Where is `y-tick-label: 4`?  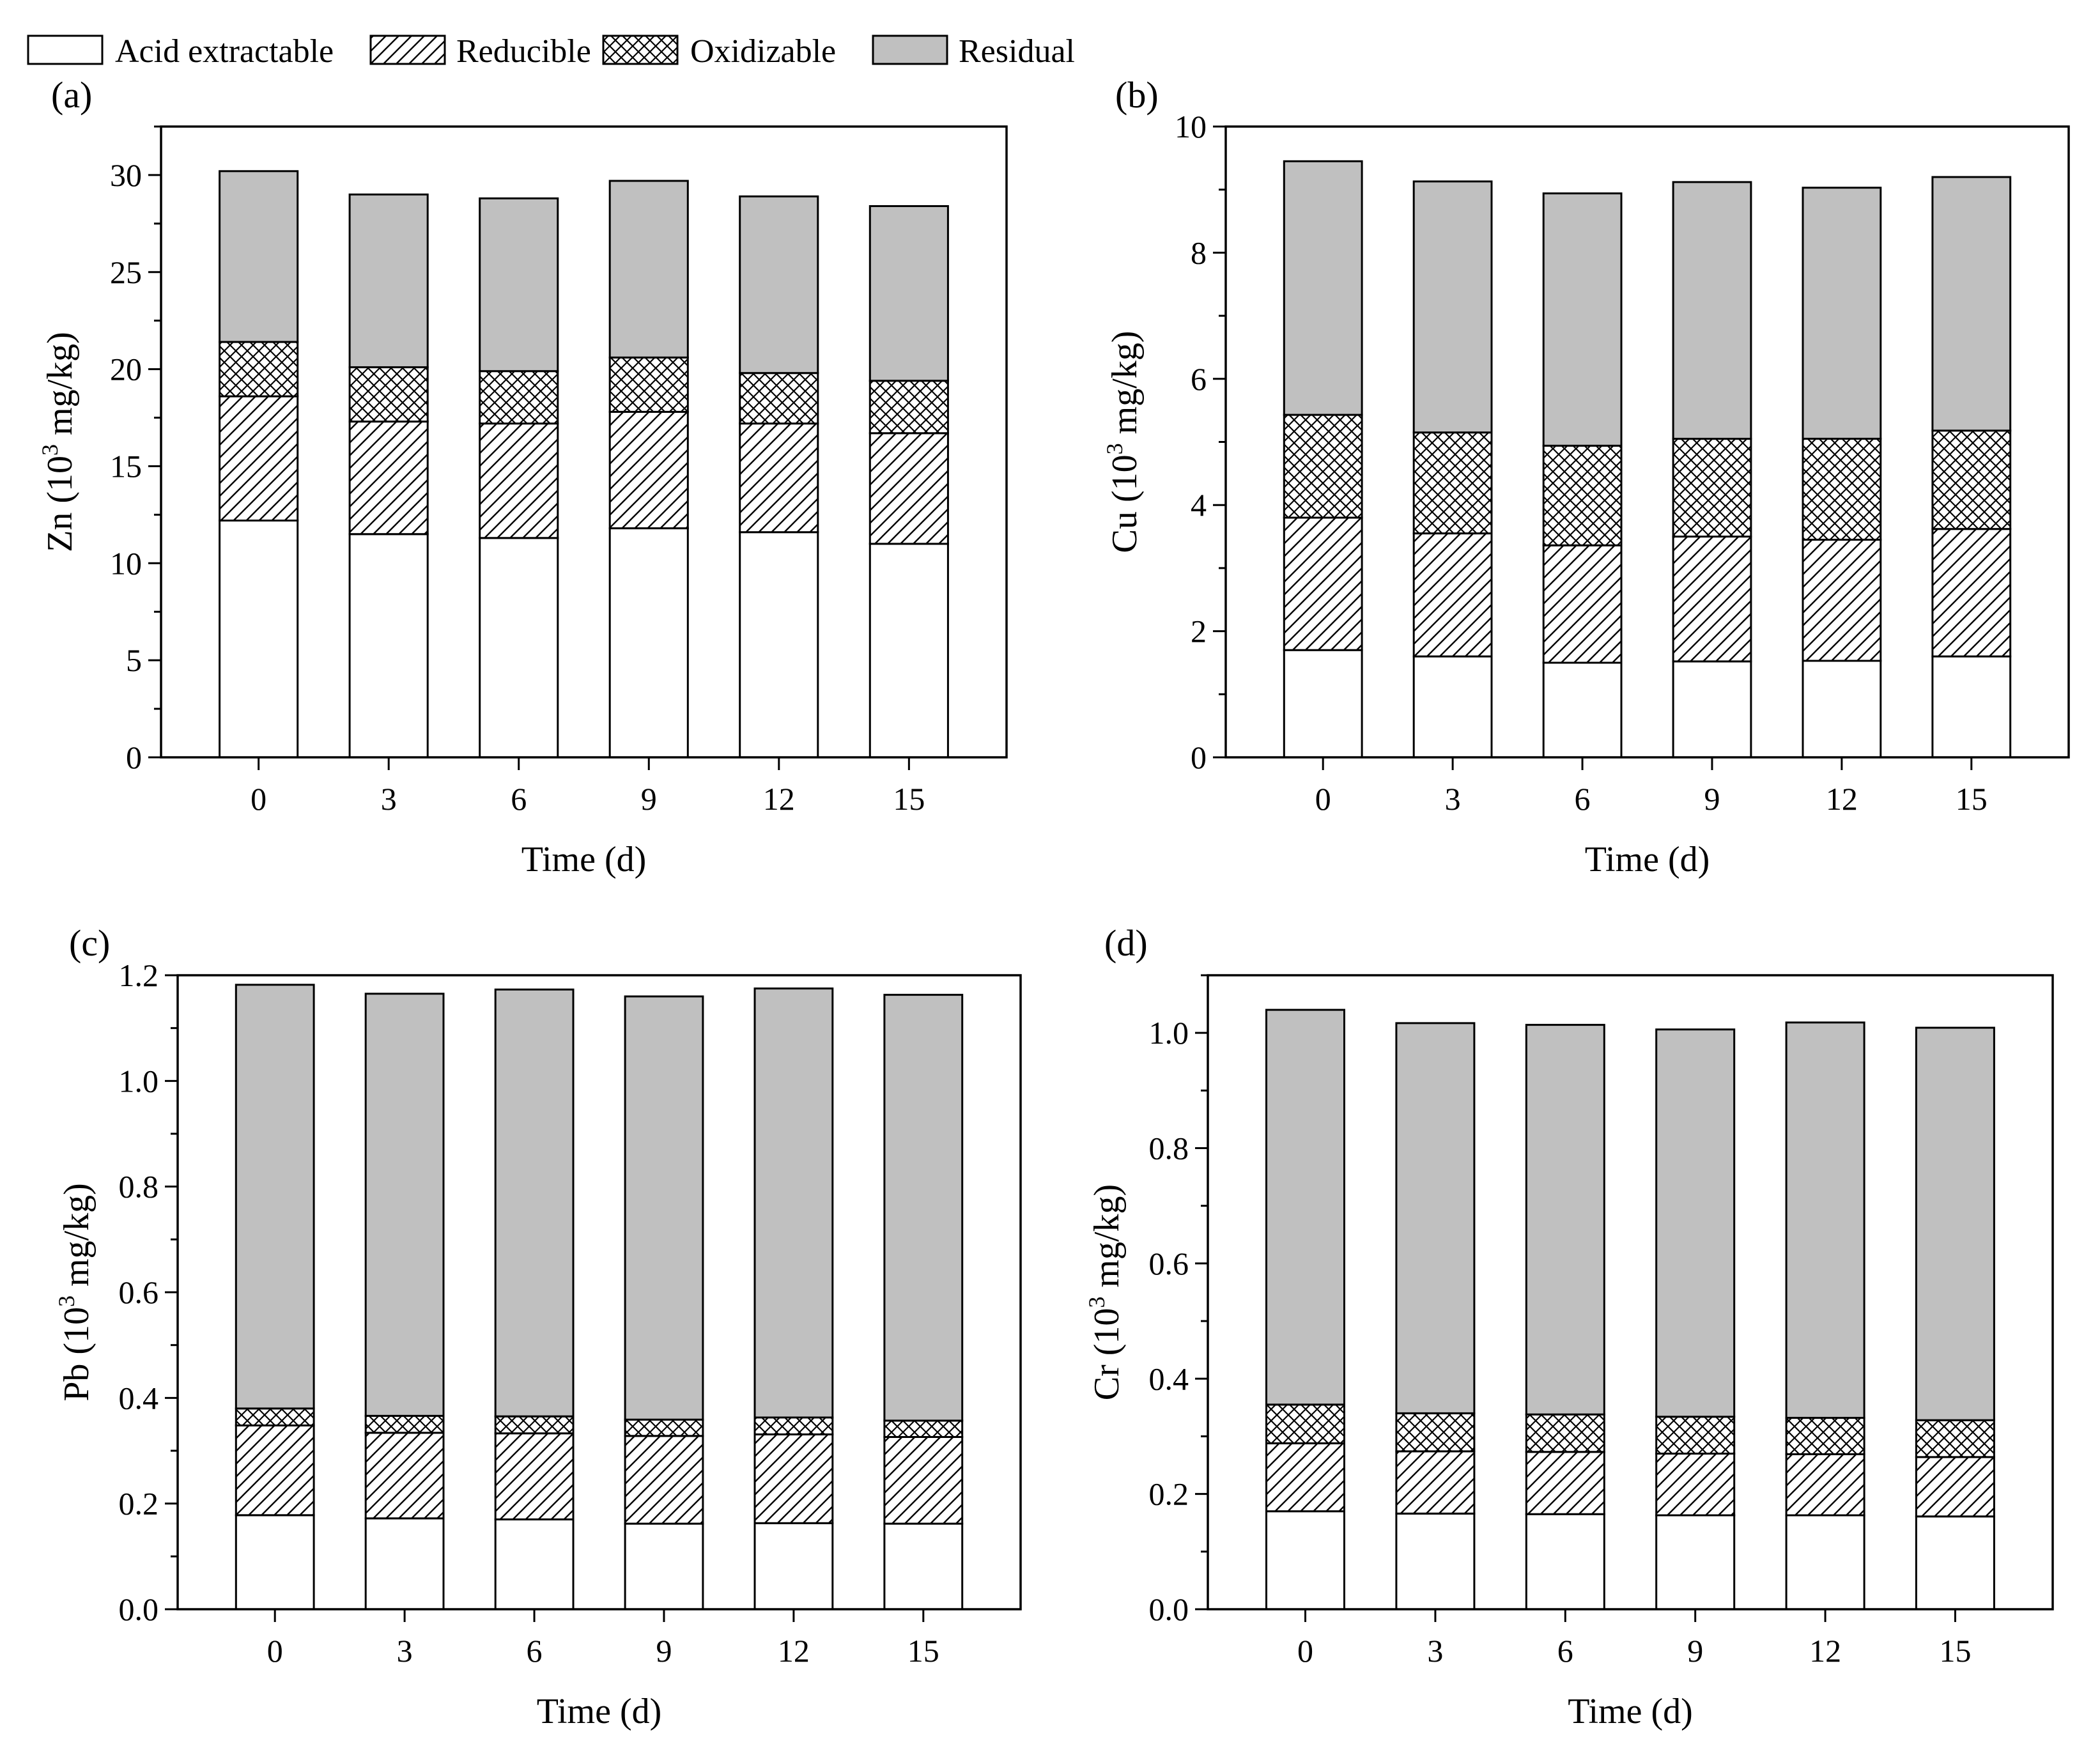
y-tick-label: 4 is located at coordinates (1199, 505).